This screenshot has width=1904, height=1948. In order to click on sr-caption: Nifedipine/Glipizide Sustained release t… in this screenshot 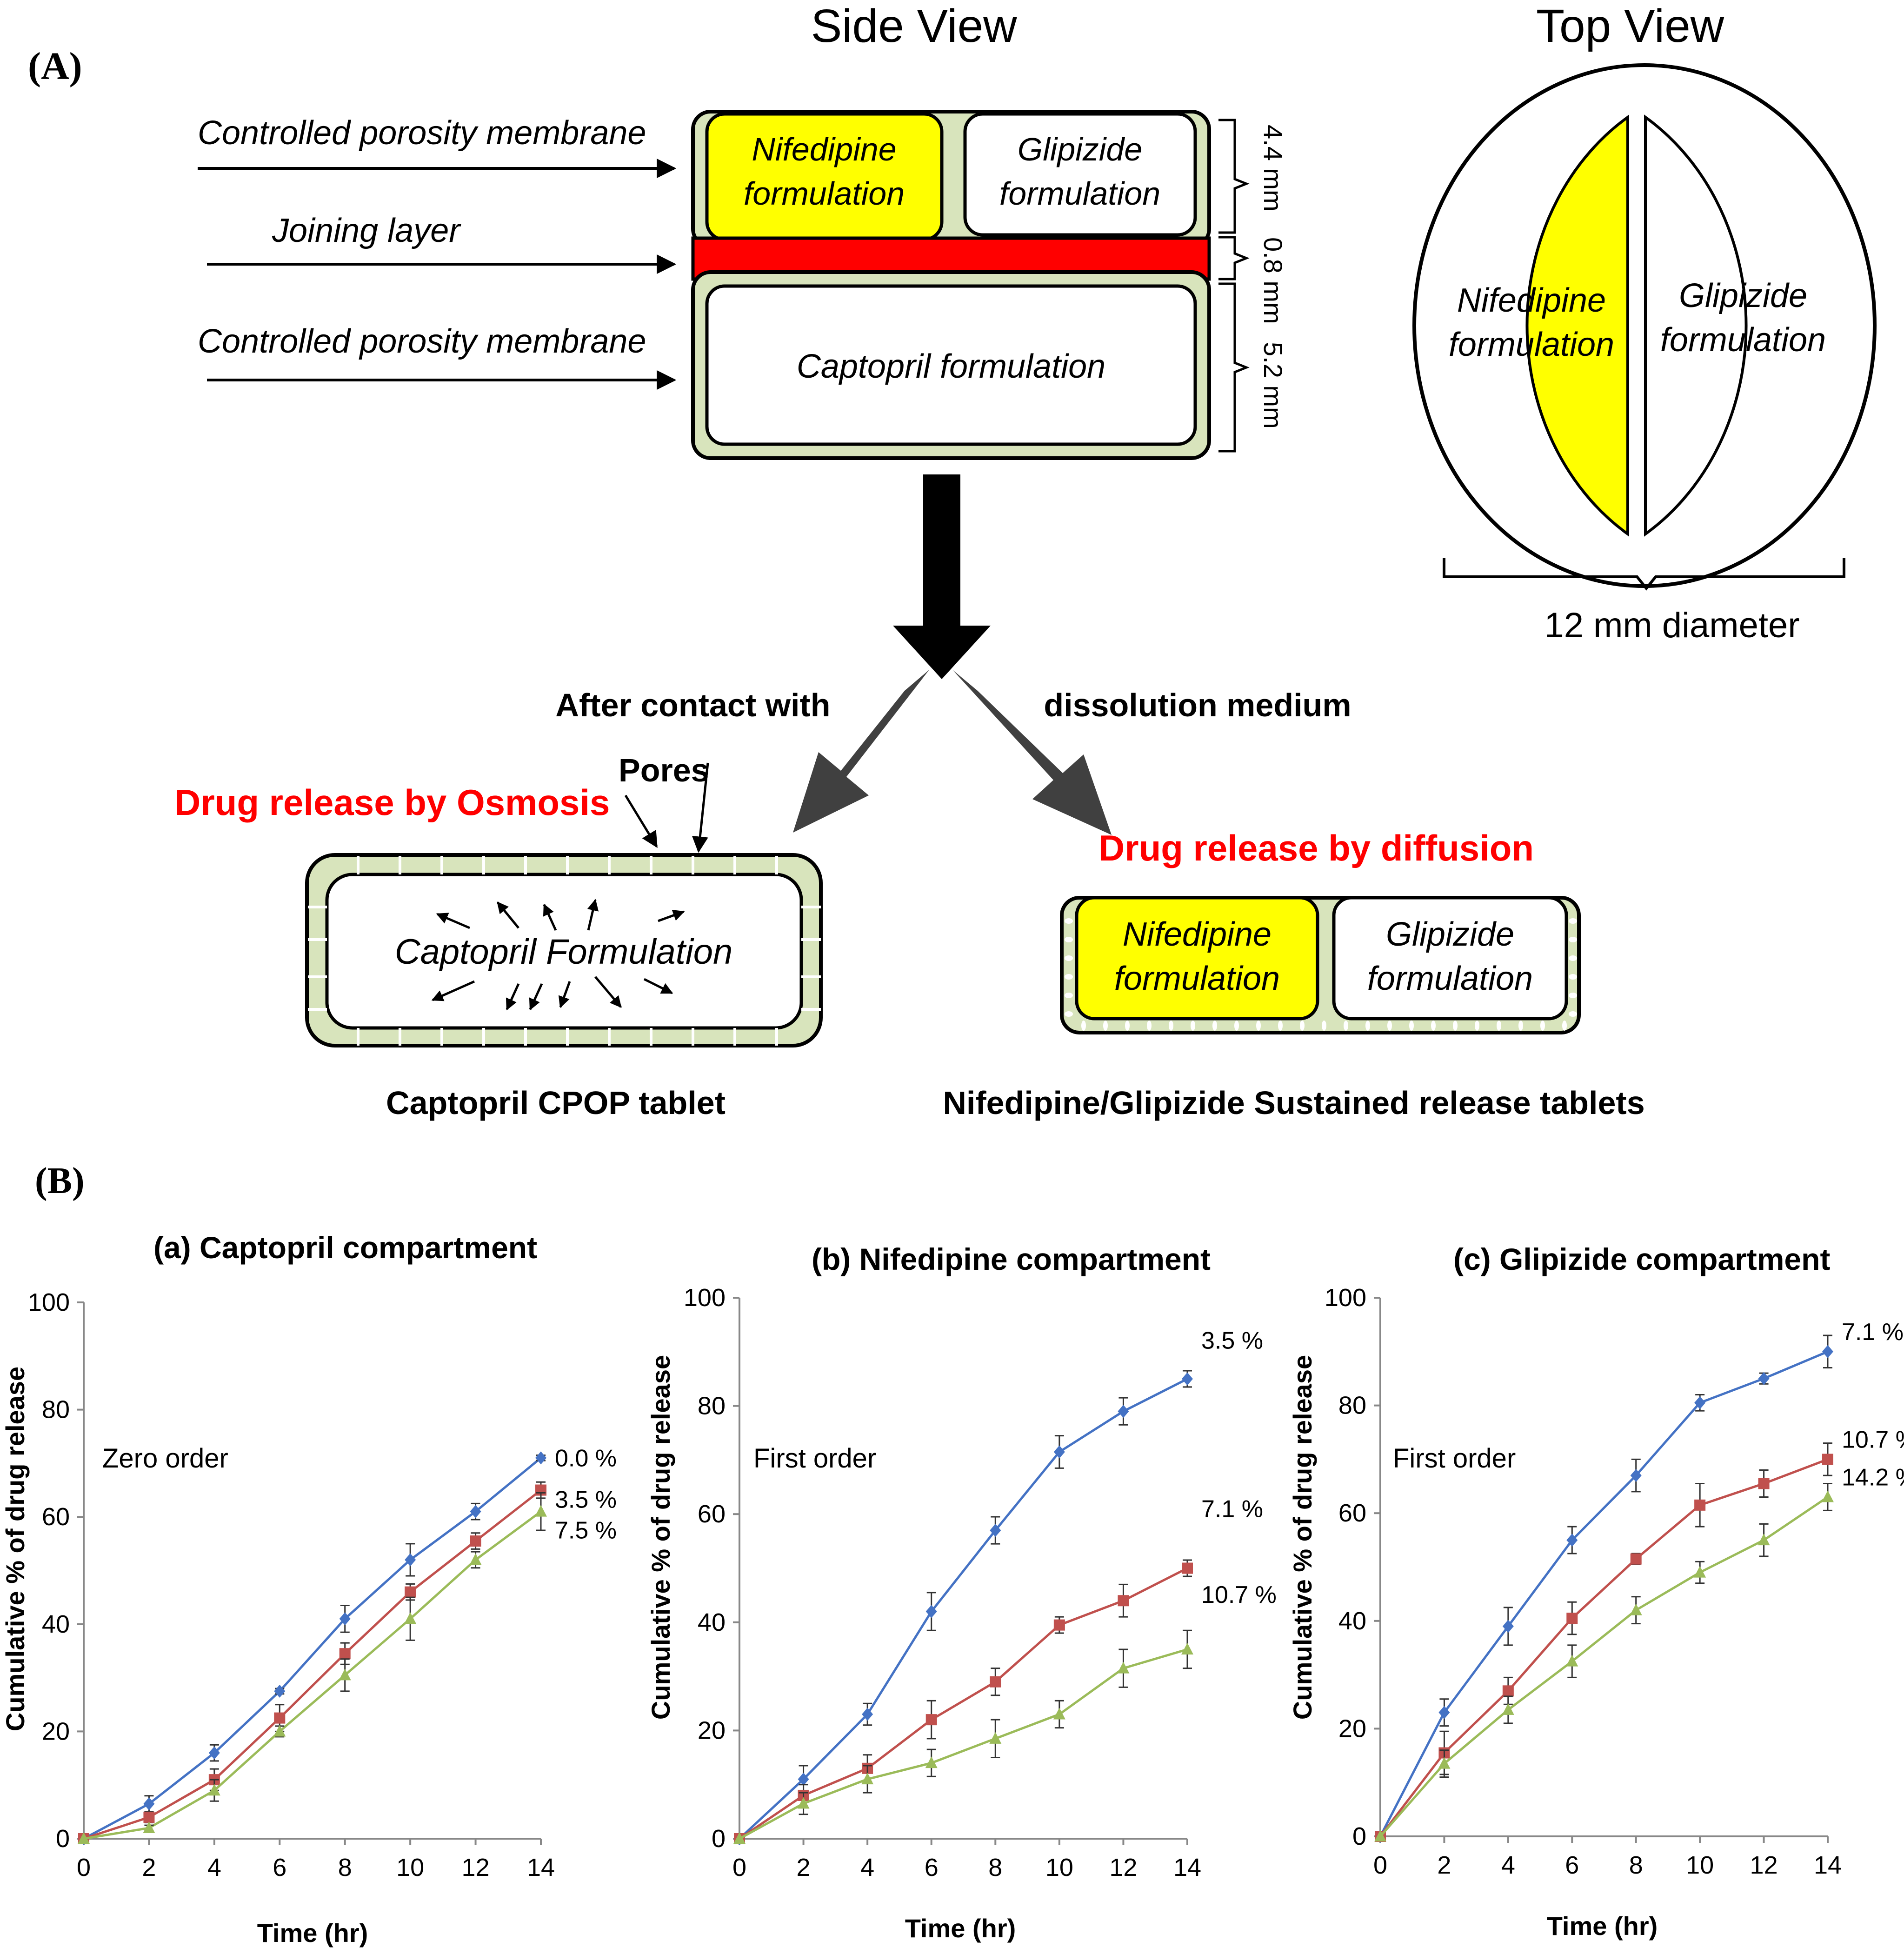, I will do `click(1293, 1103)`.